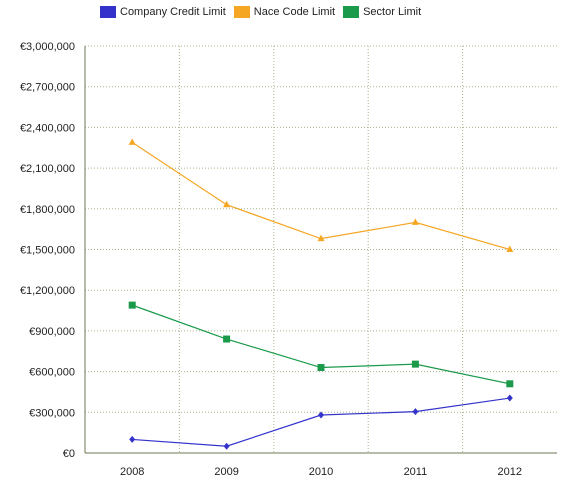 The image size is (561, 483). What do you see at coordinates (47, 47) in the screenshot?
I see `y-tick-label: €3,000,000` at bounding box center [47, 47].